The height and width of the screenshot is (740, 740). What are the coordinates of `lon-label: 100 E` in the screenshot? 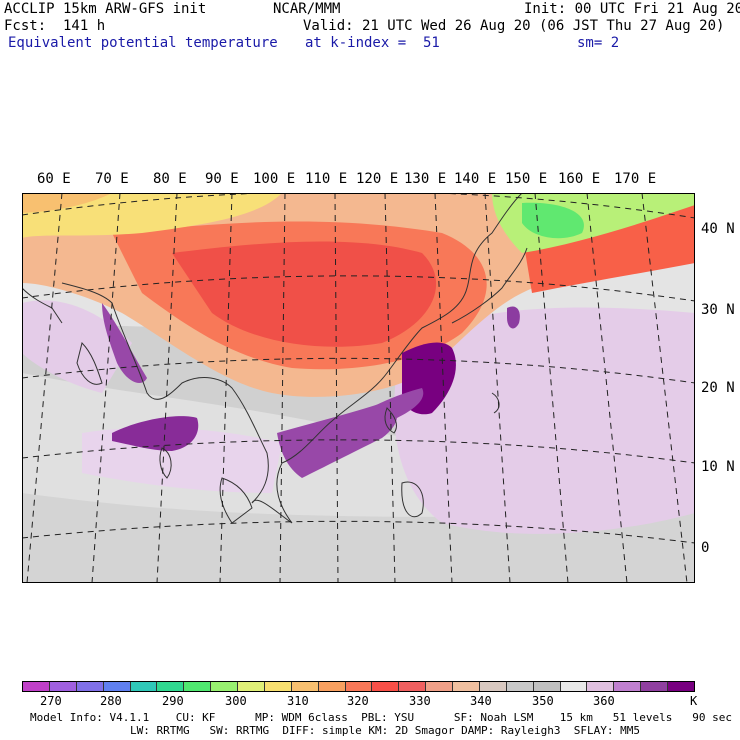 It's located at (274, 179).